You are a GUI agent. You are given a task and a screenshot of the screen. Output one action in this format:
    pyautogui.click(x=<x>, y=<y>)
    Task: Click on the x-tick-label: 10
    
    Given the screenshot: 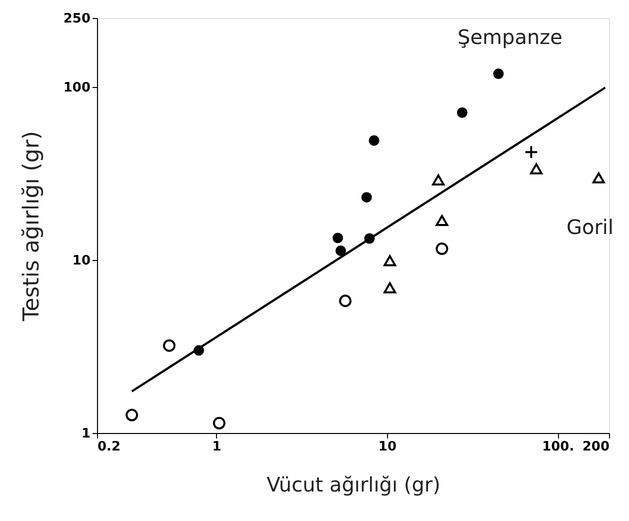 What is the action you would take?
    pyautogui.click(x=387, y=447)
    